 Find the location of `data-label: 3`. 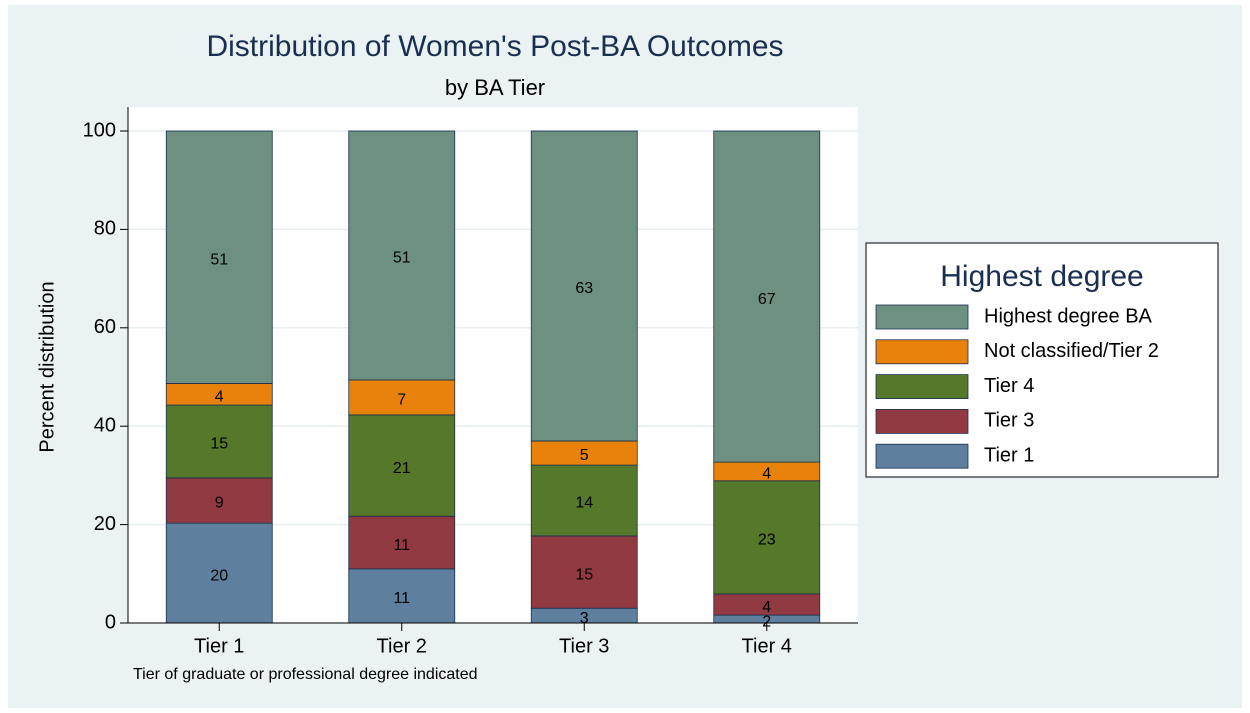

data-label: 3 is located at coordinates (584, 618).